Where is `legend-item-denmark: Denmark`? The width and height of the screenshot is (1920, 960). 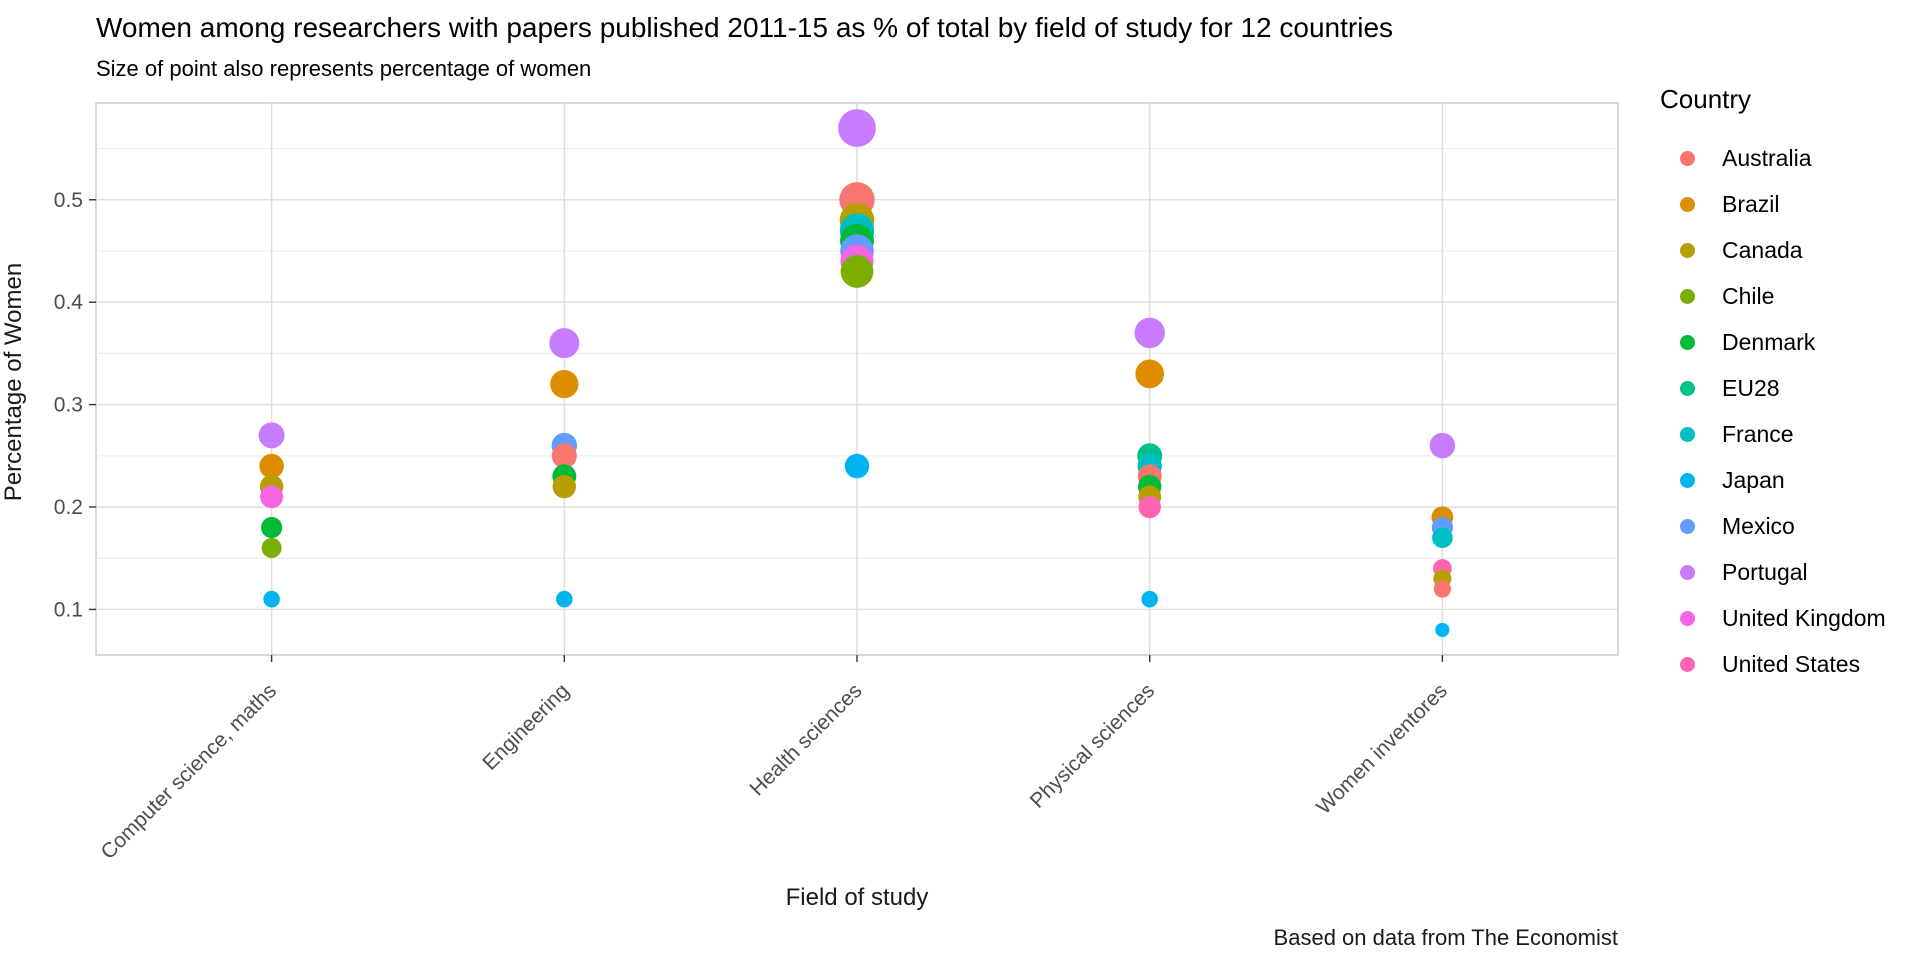
legend-item-denmark: Denmark is located at coordinates (1785, 342).